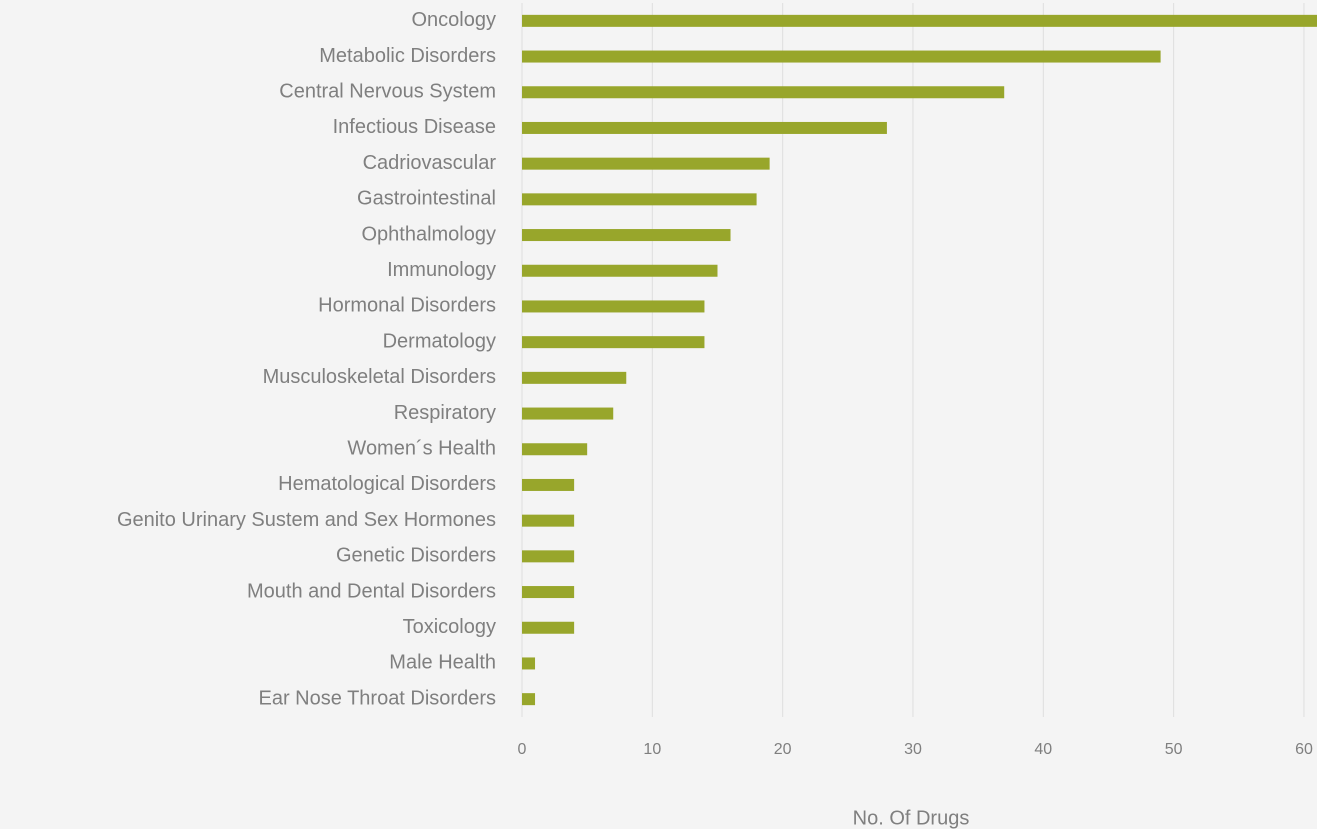 The image size is (1317, 829). I want to click on y-tick-label: Ophthalmology, so click(428, 234).